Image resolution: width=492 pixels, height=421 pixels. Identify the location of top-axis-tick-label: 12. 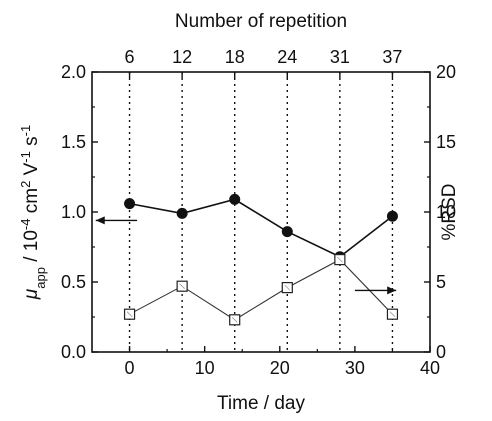
(182, 57).